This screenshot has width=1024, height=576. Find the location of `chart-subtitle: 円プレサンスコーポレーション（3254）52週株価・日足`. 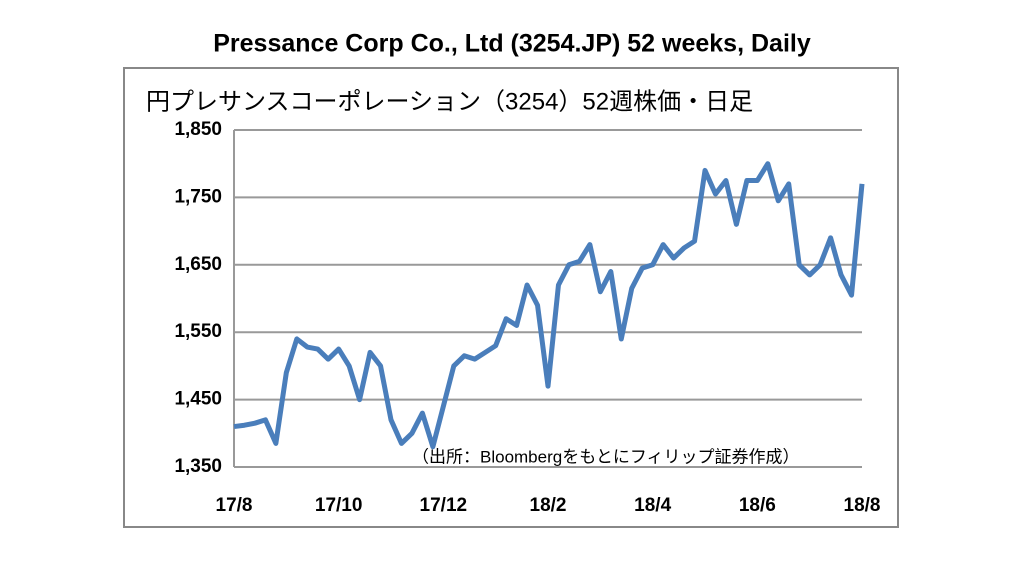

chart-subtitle: 円プレサンスコーポレーション（3254）52週株価・日足 is located at coordinates (449, 101).